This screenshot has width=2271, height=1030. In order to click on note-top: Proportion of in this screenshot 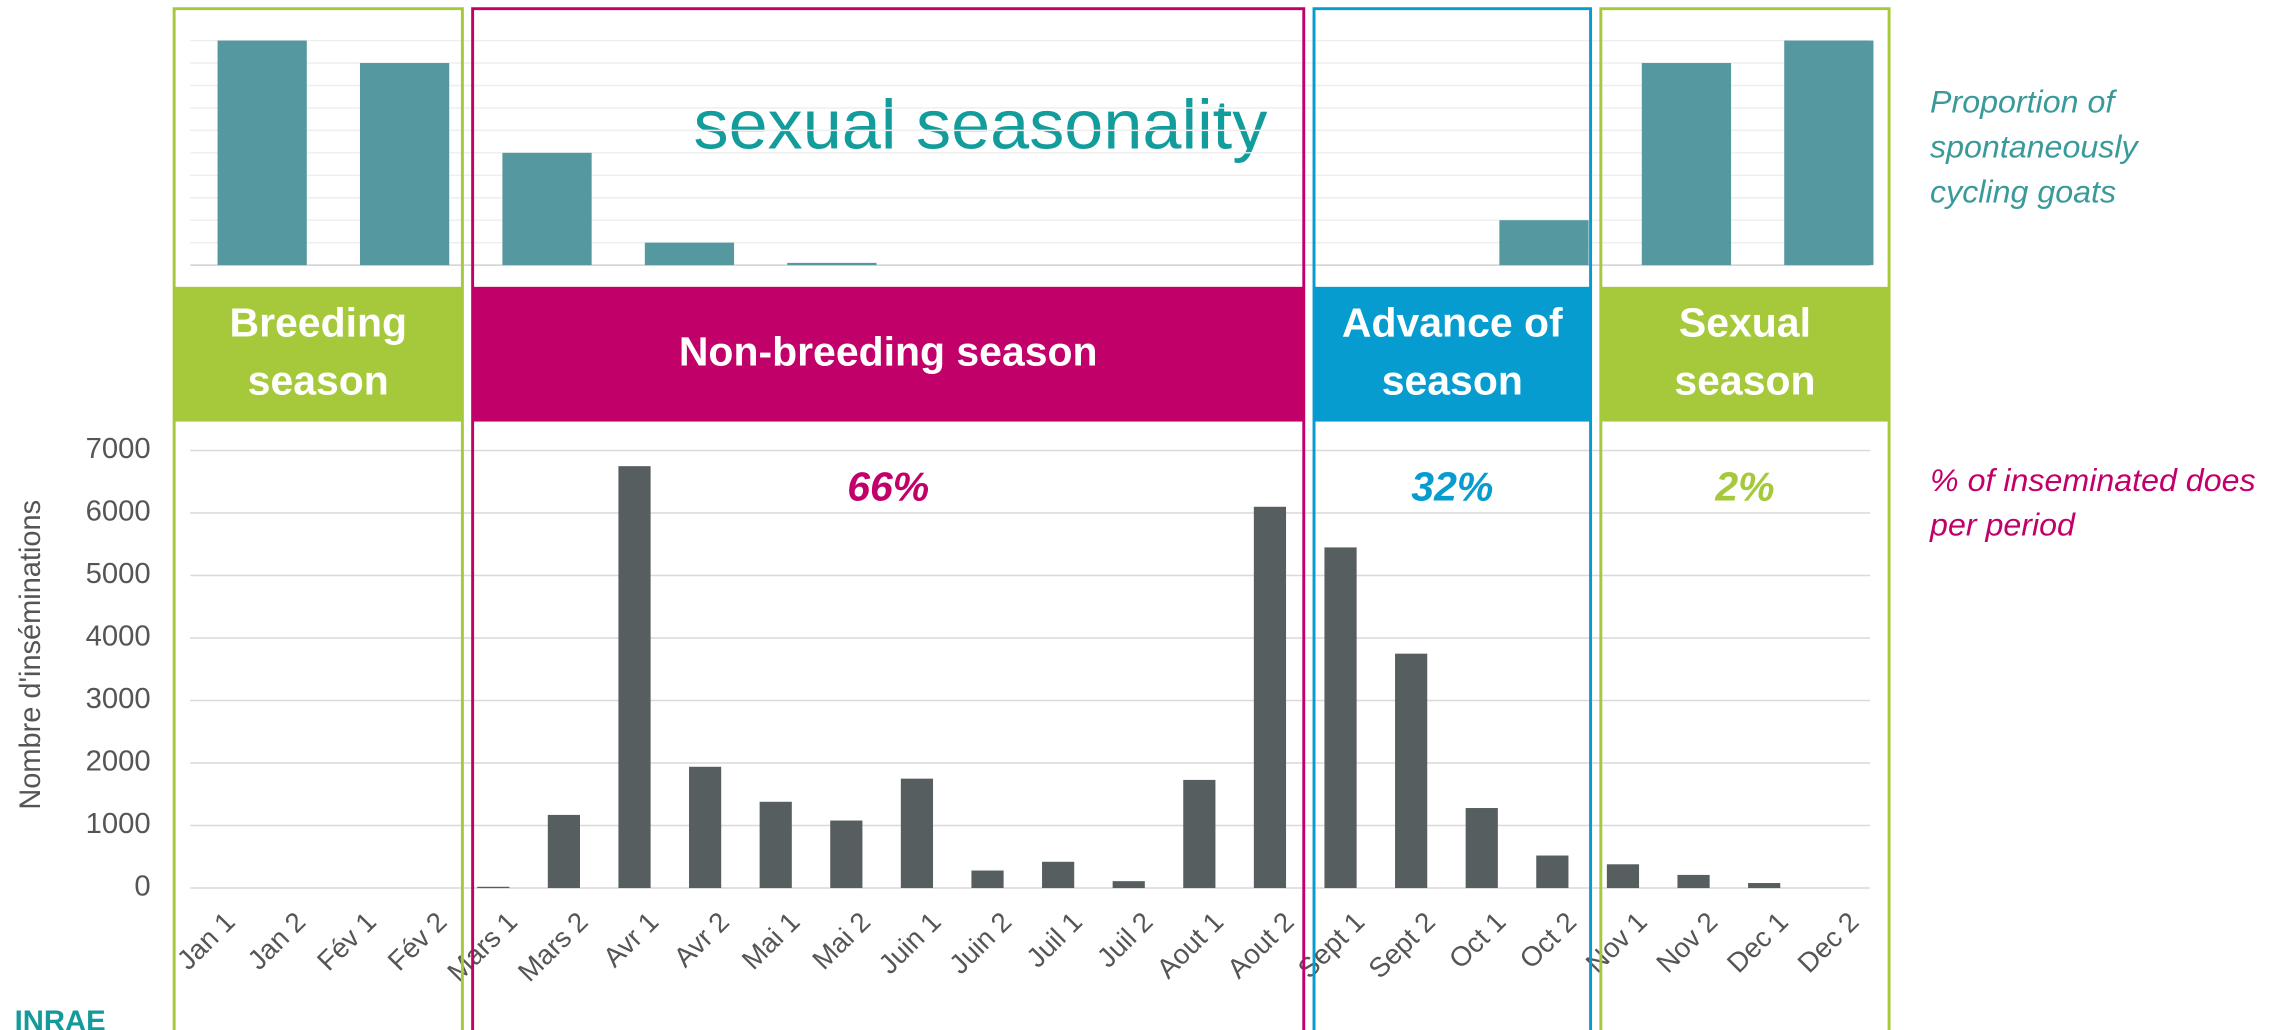, I will do `click(2023, 102)`.